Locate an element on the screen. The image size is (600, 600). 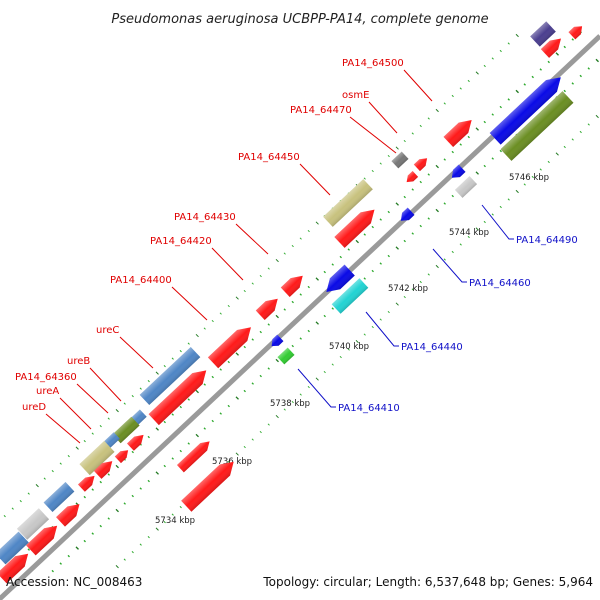
gene-label: PA14_64450 is located at coordinates (269, 157).